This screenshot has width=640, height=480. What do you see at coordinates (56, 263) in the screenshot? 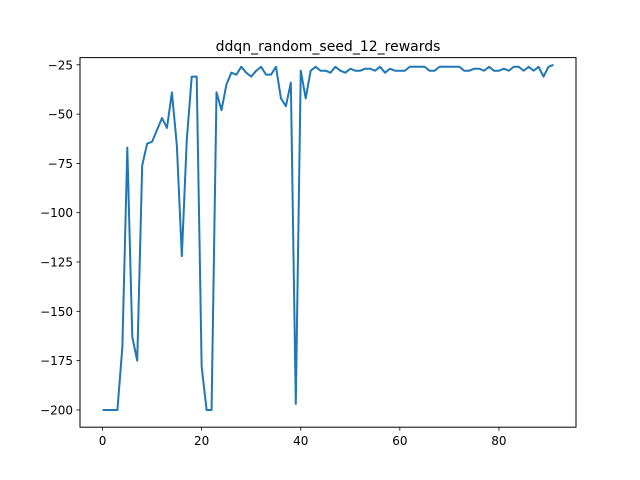
I see `y-tick-label: −125` at bounding box center [56, 263].